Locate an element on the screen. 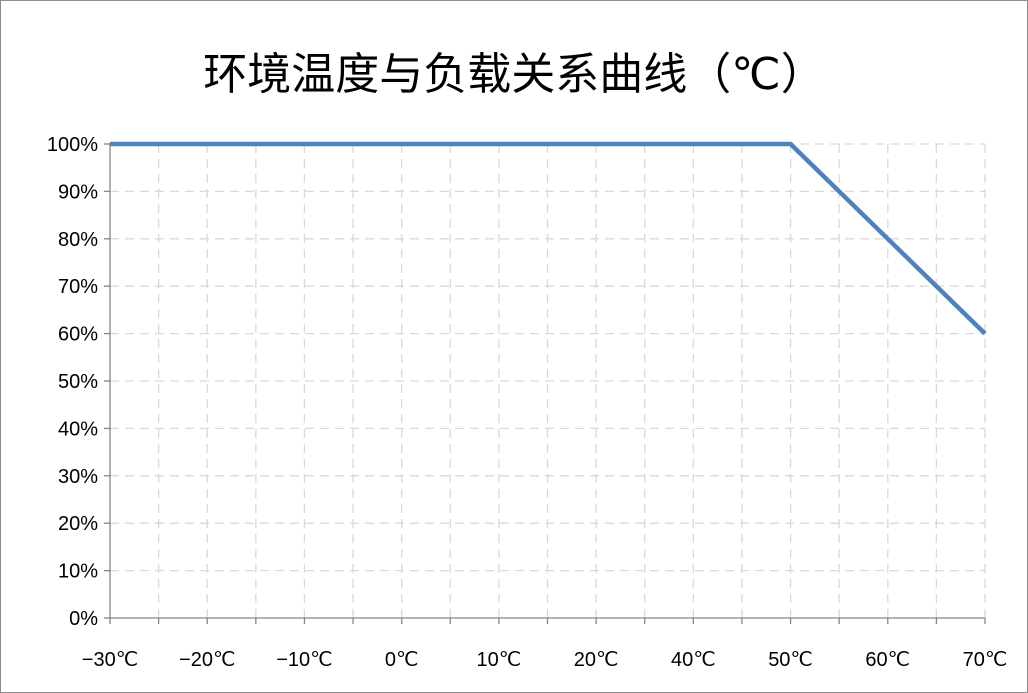  y-tick-label: 40% is located at coordinates (78, 429).